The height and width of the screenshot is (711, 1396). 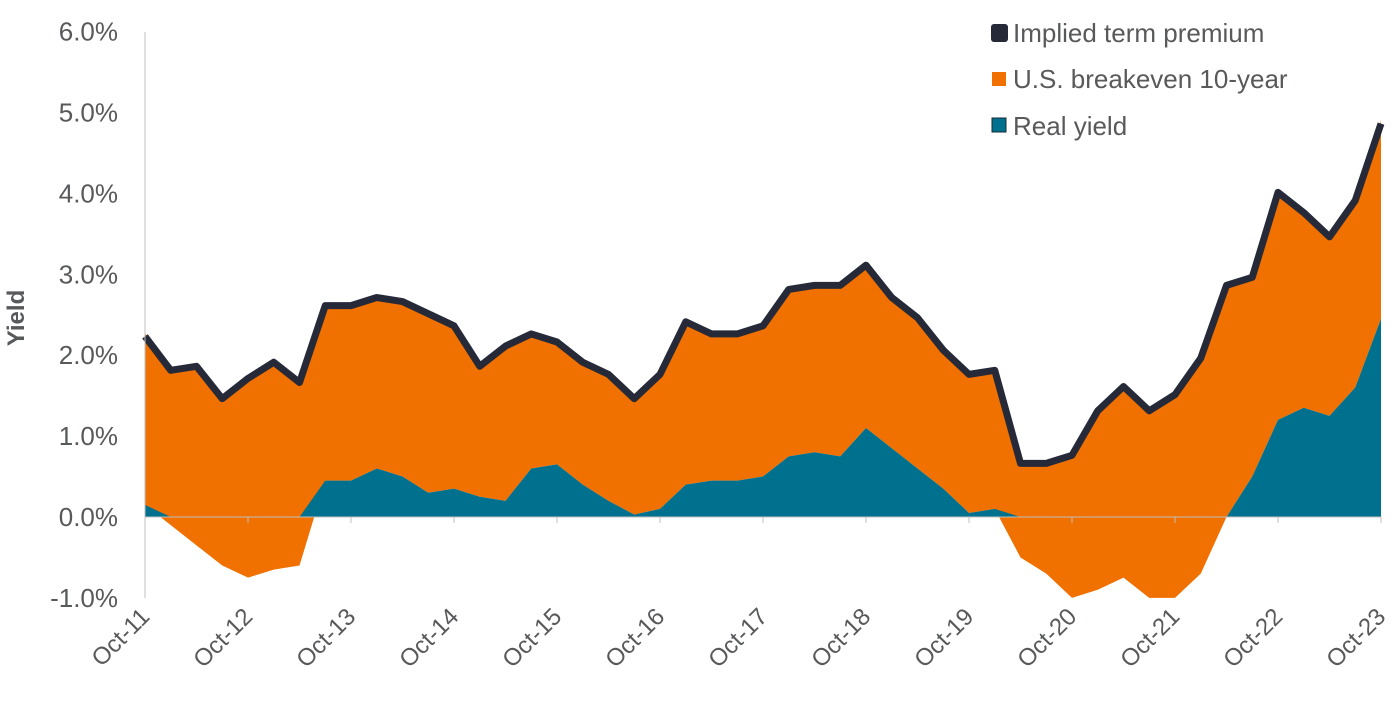 What do you see at coordinates (841, 638) in the screenshot?
I see `x-tick-label: Oct-18` at bounding box center [841, 638].